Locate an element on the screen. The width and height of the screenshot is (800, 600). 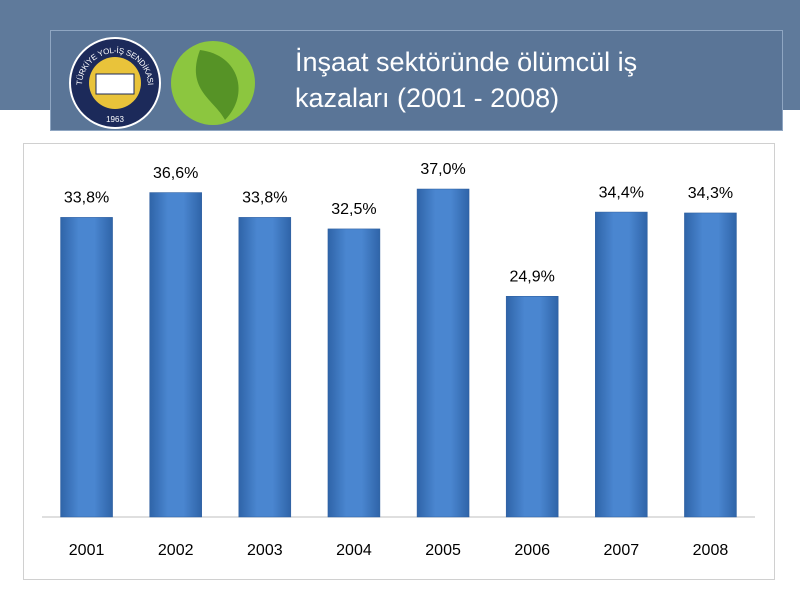
x-tick-label: 2007 is located at coordinates (622, 550).